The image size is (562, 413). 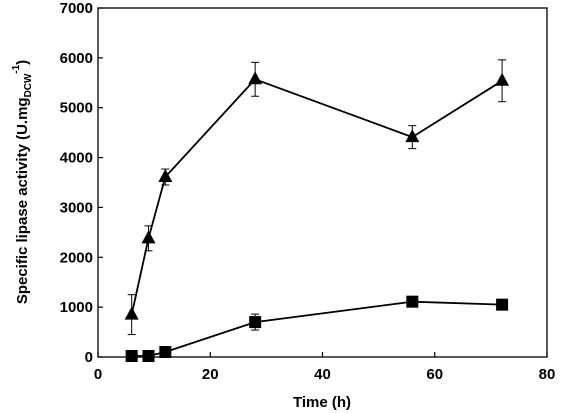 I want to click on y-tick-label: 5000, so click(x=76, y=108).